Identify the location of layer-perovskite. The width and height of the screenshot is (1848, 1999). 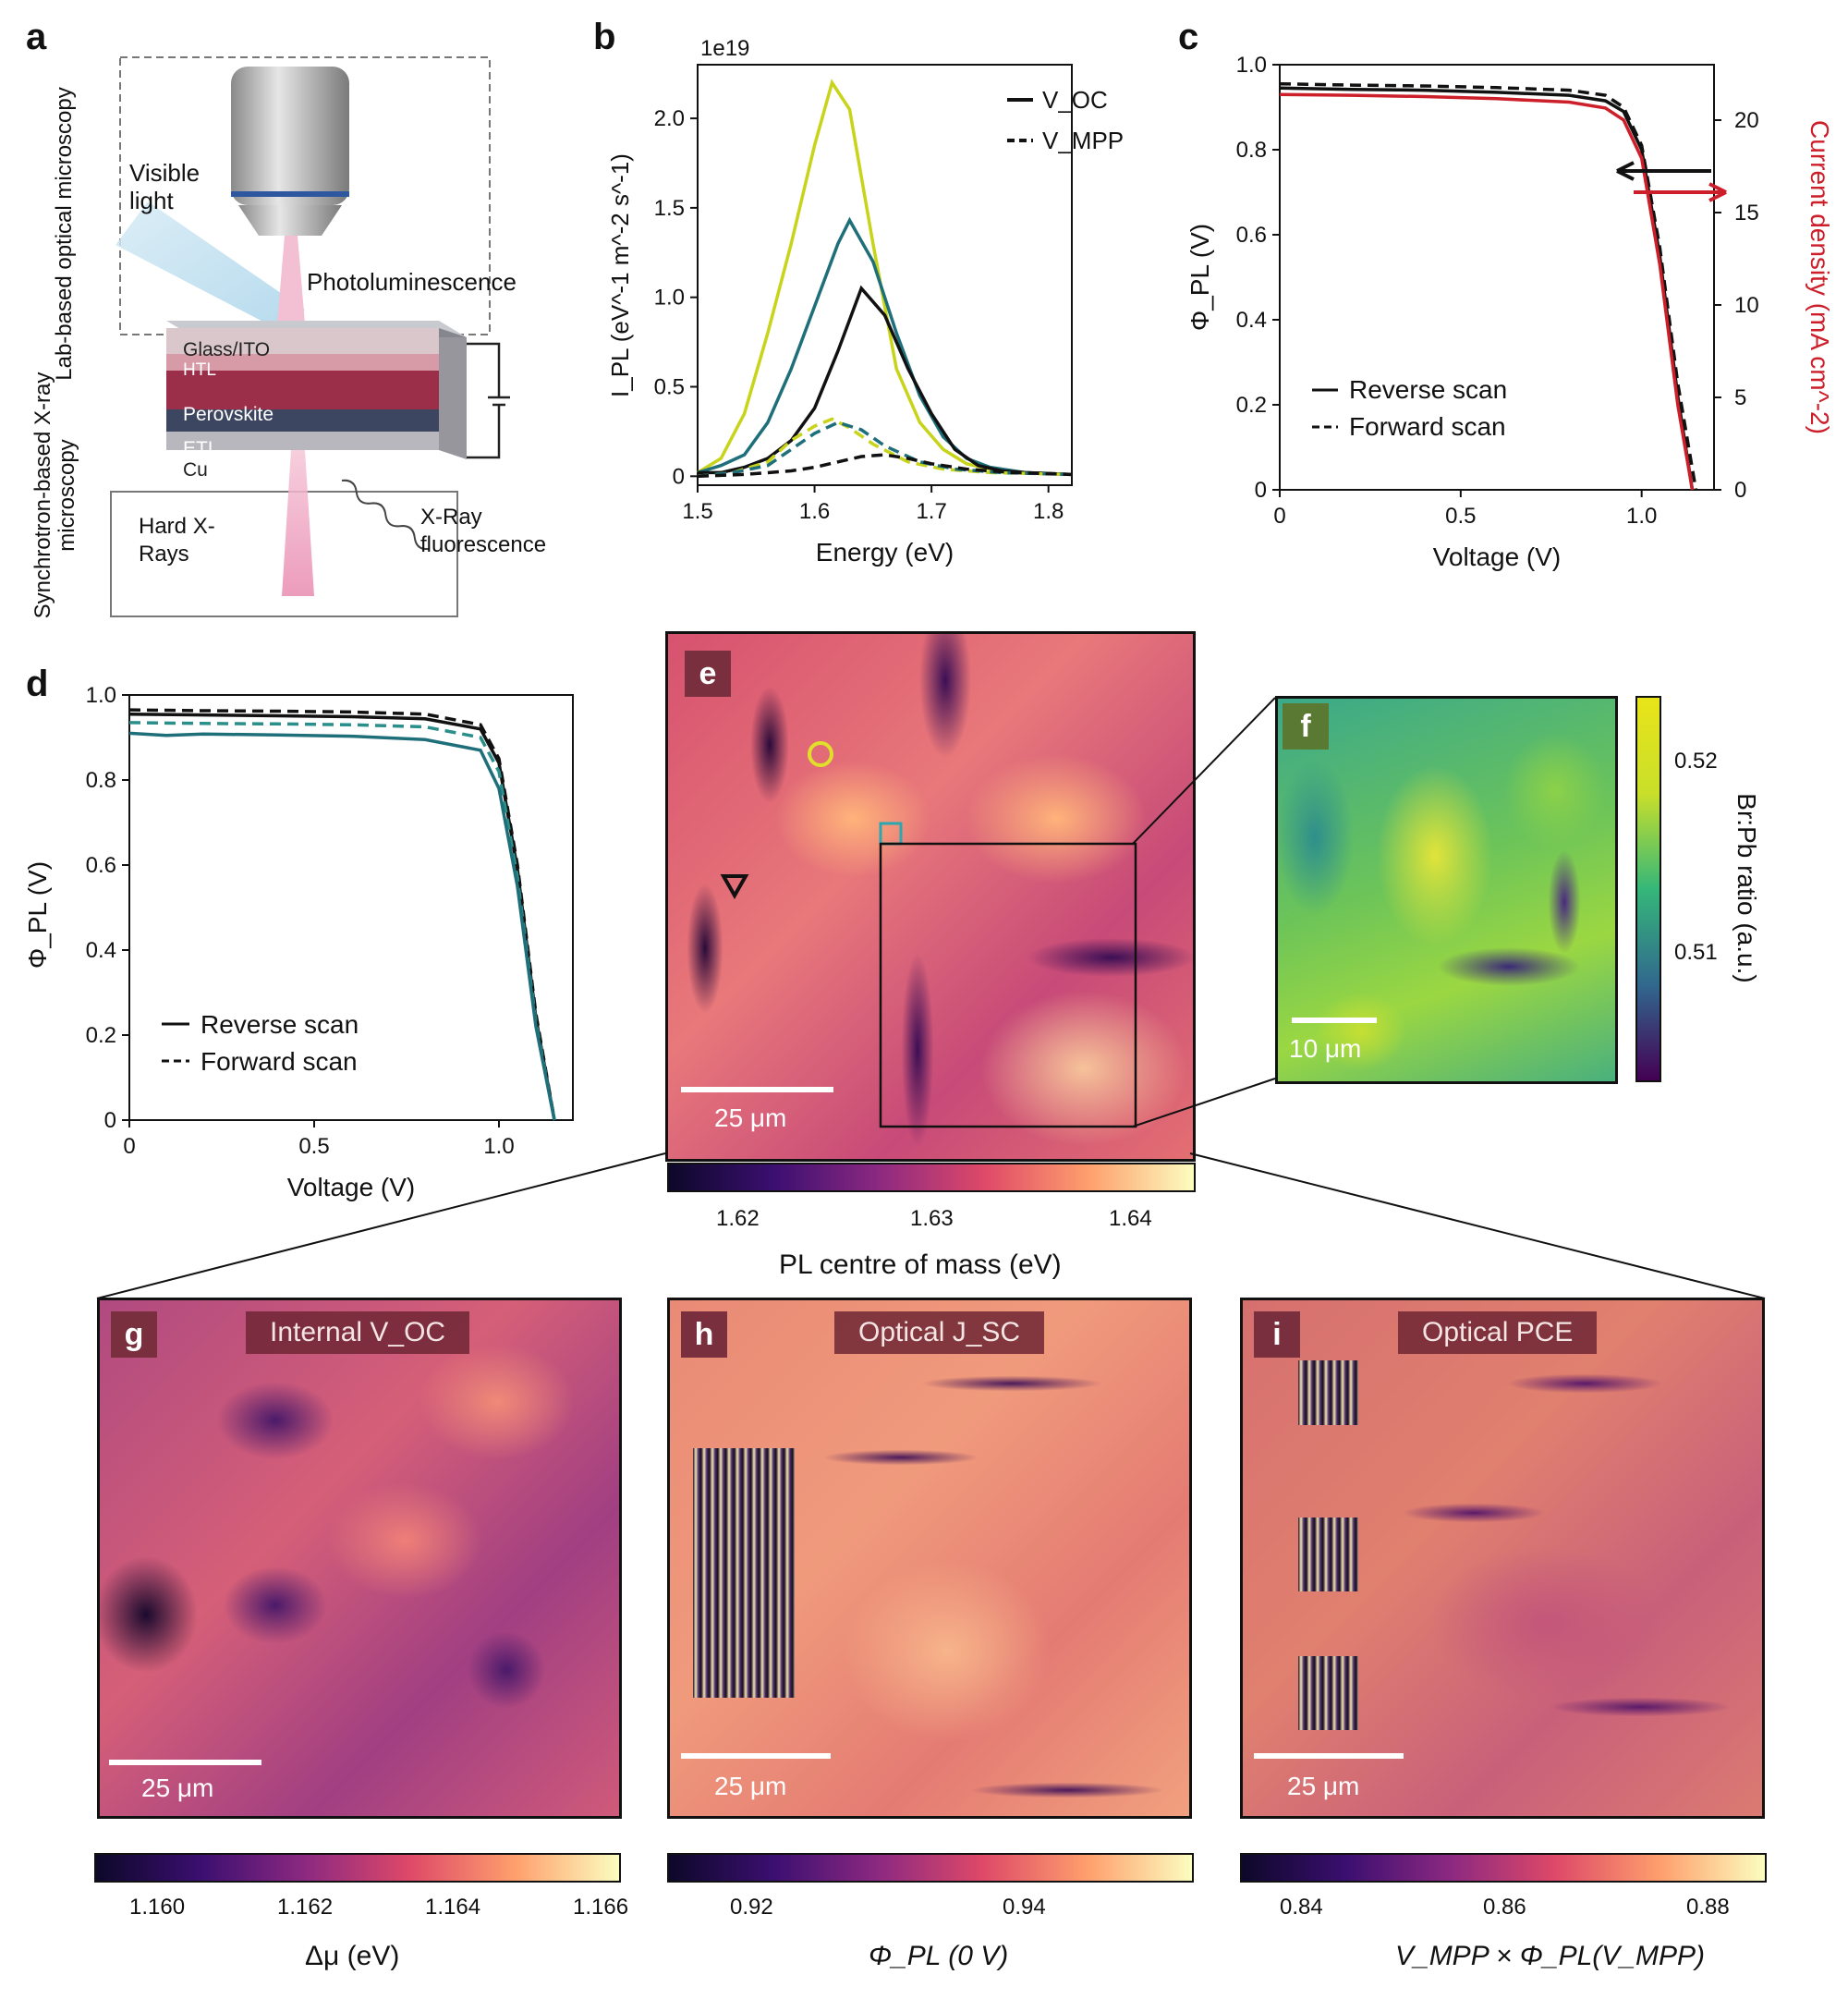
(302, 390).